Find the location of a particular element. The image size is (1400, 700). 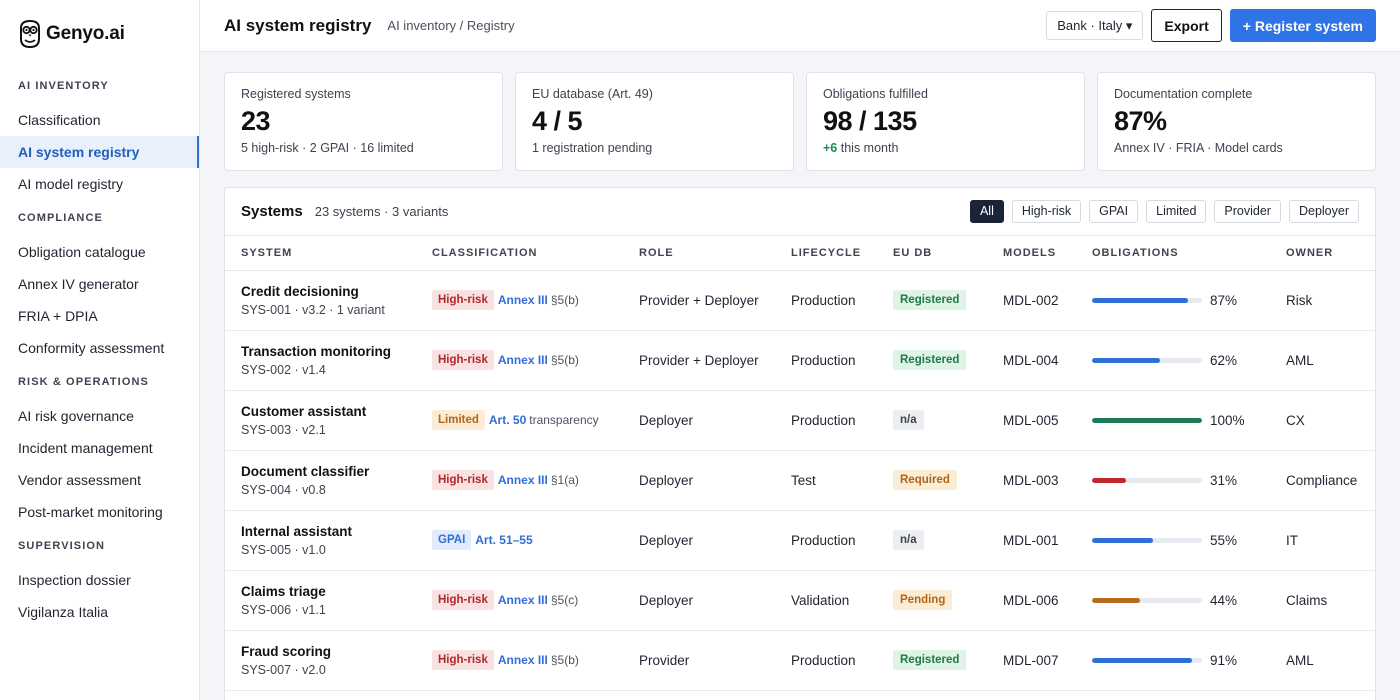

system-name: Claims triage is located at coordinates (283, 591).